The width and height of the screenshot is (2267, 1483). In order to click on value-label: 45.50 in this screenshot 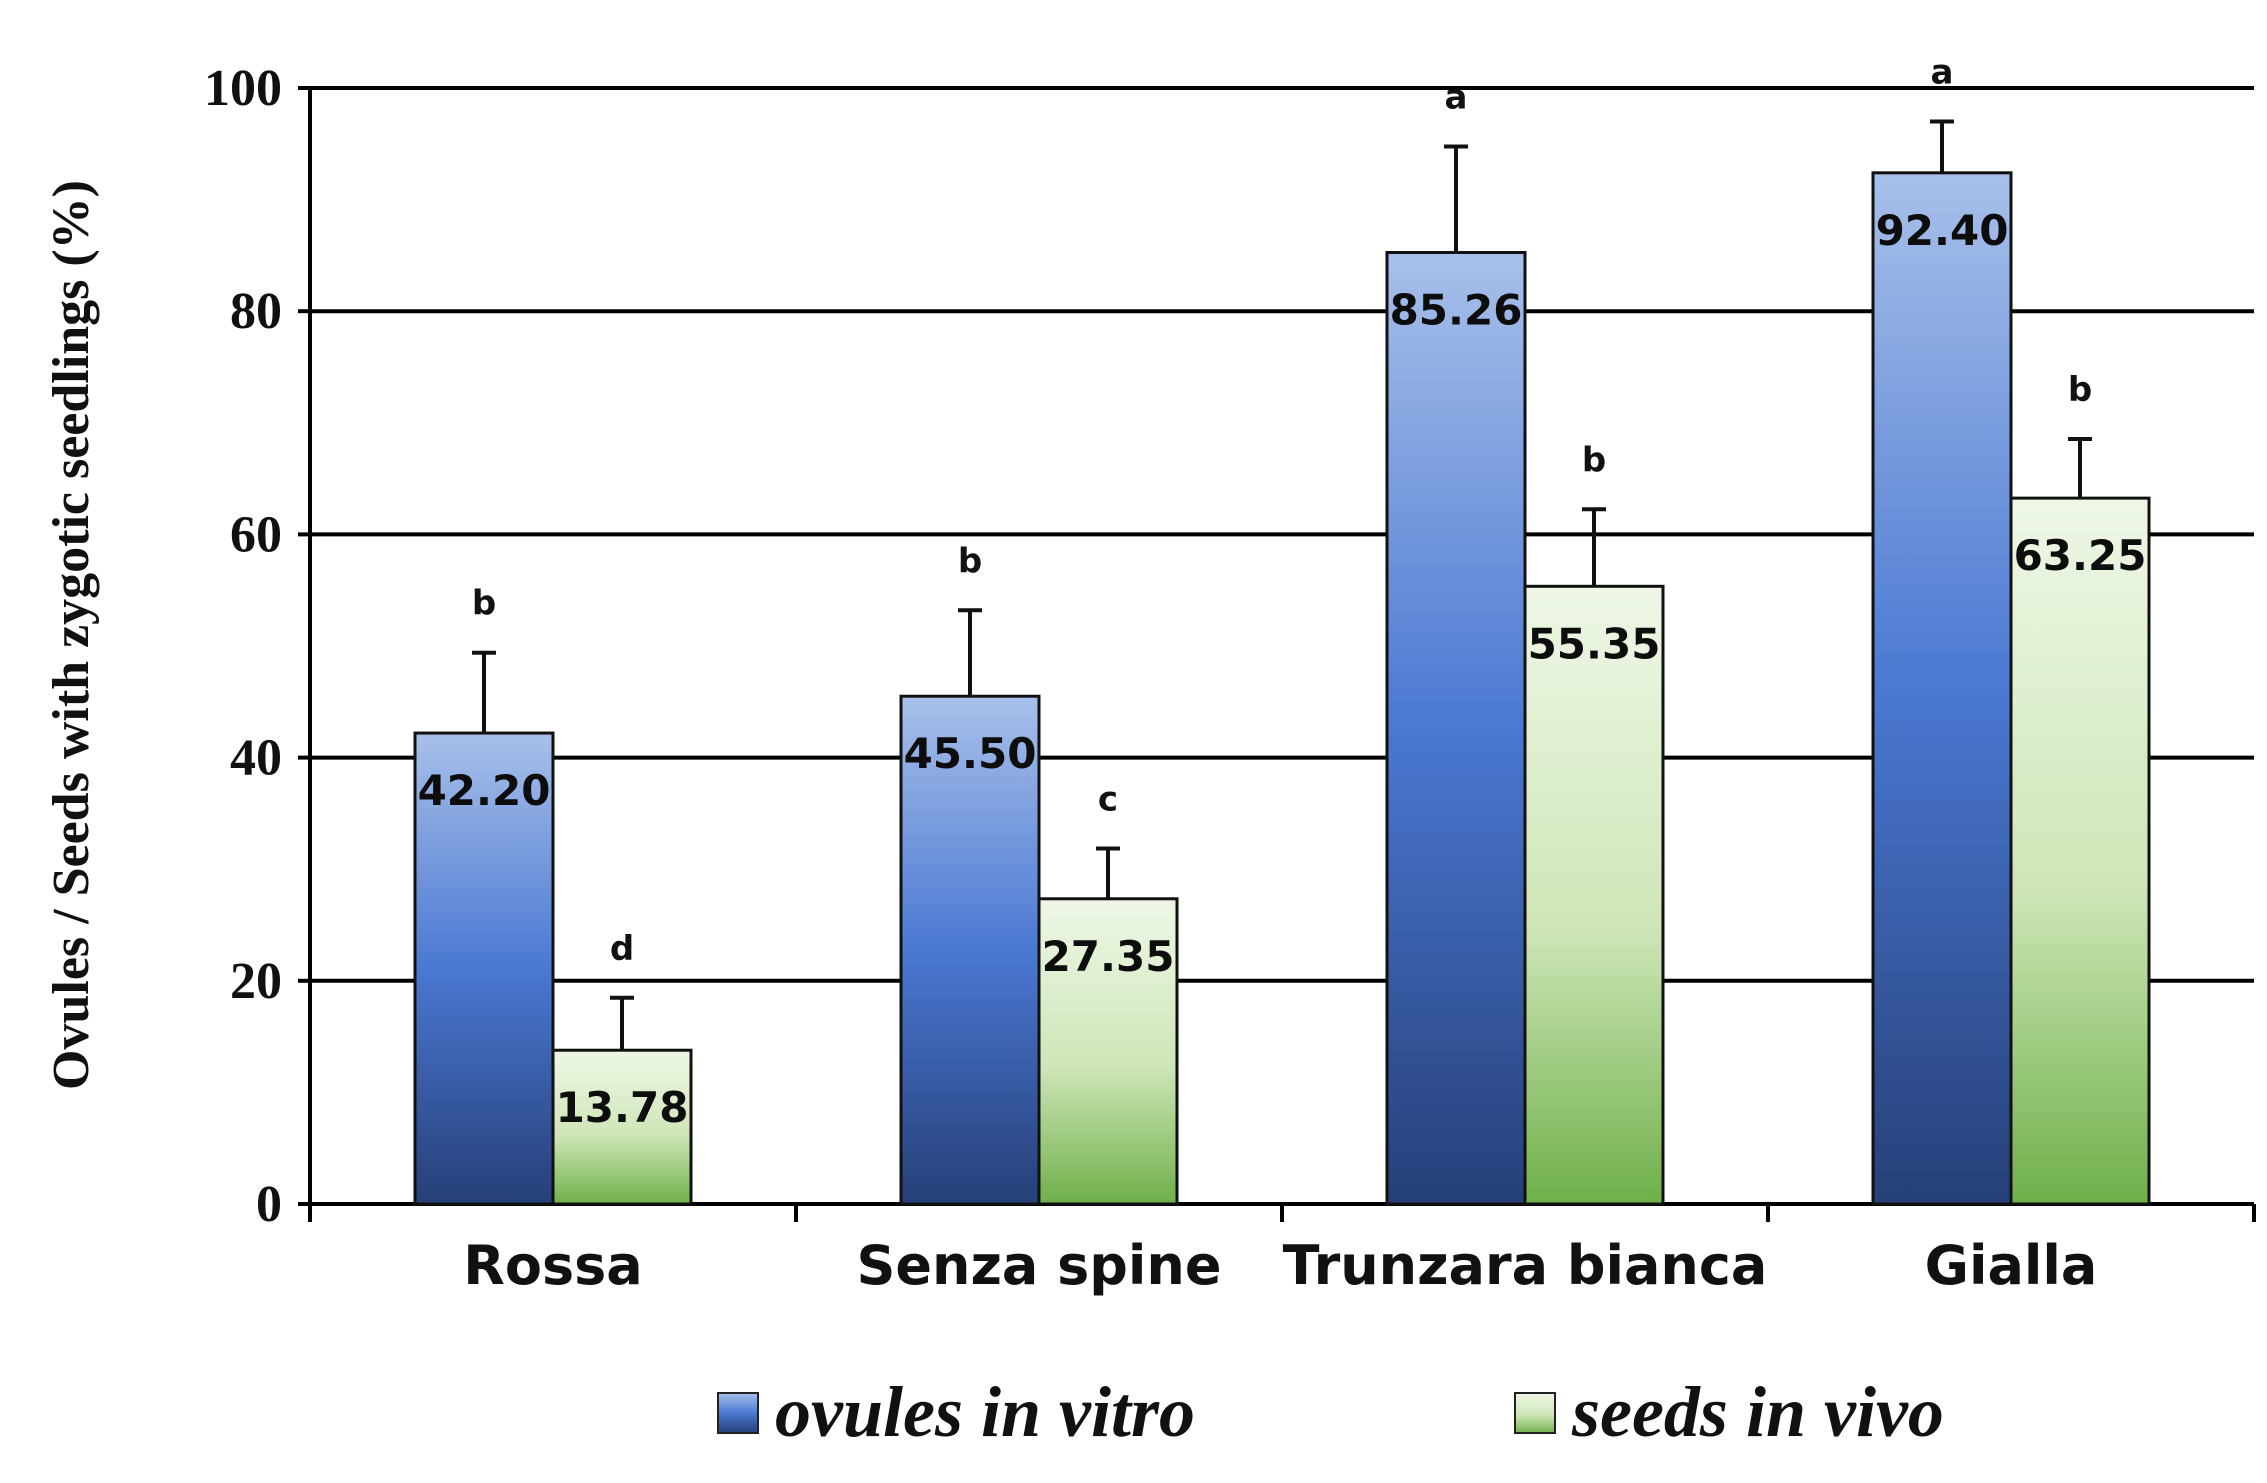, I will do `click(970, 753)`.